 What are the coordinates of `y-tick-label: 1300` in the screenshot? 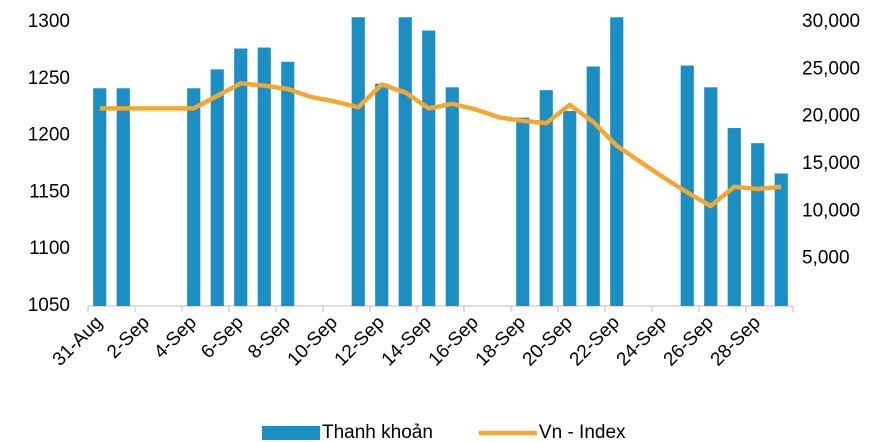 It's located at (49, 21).